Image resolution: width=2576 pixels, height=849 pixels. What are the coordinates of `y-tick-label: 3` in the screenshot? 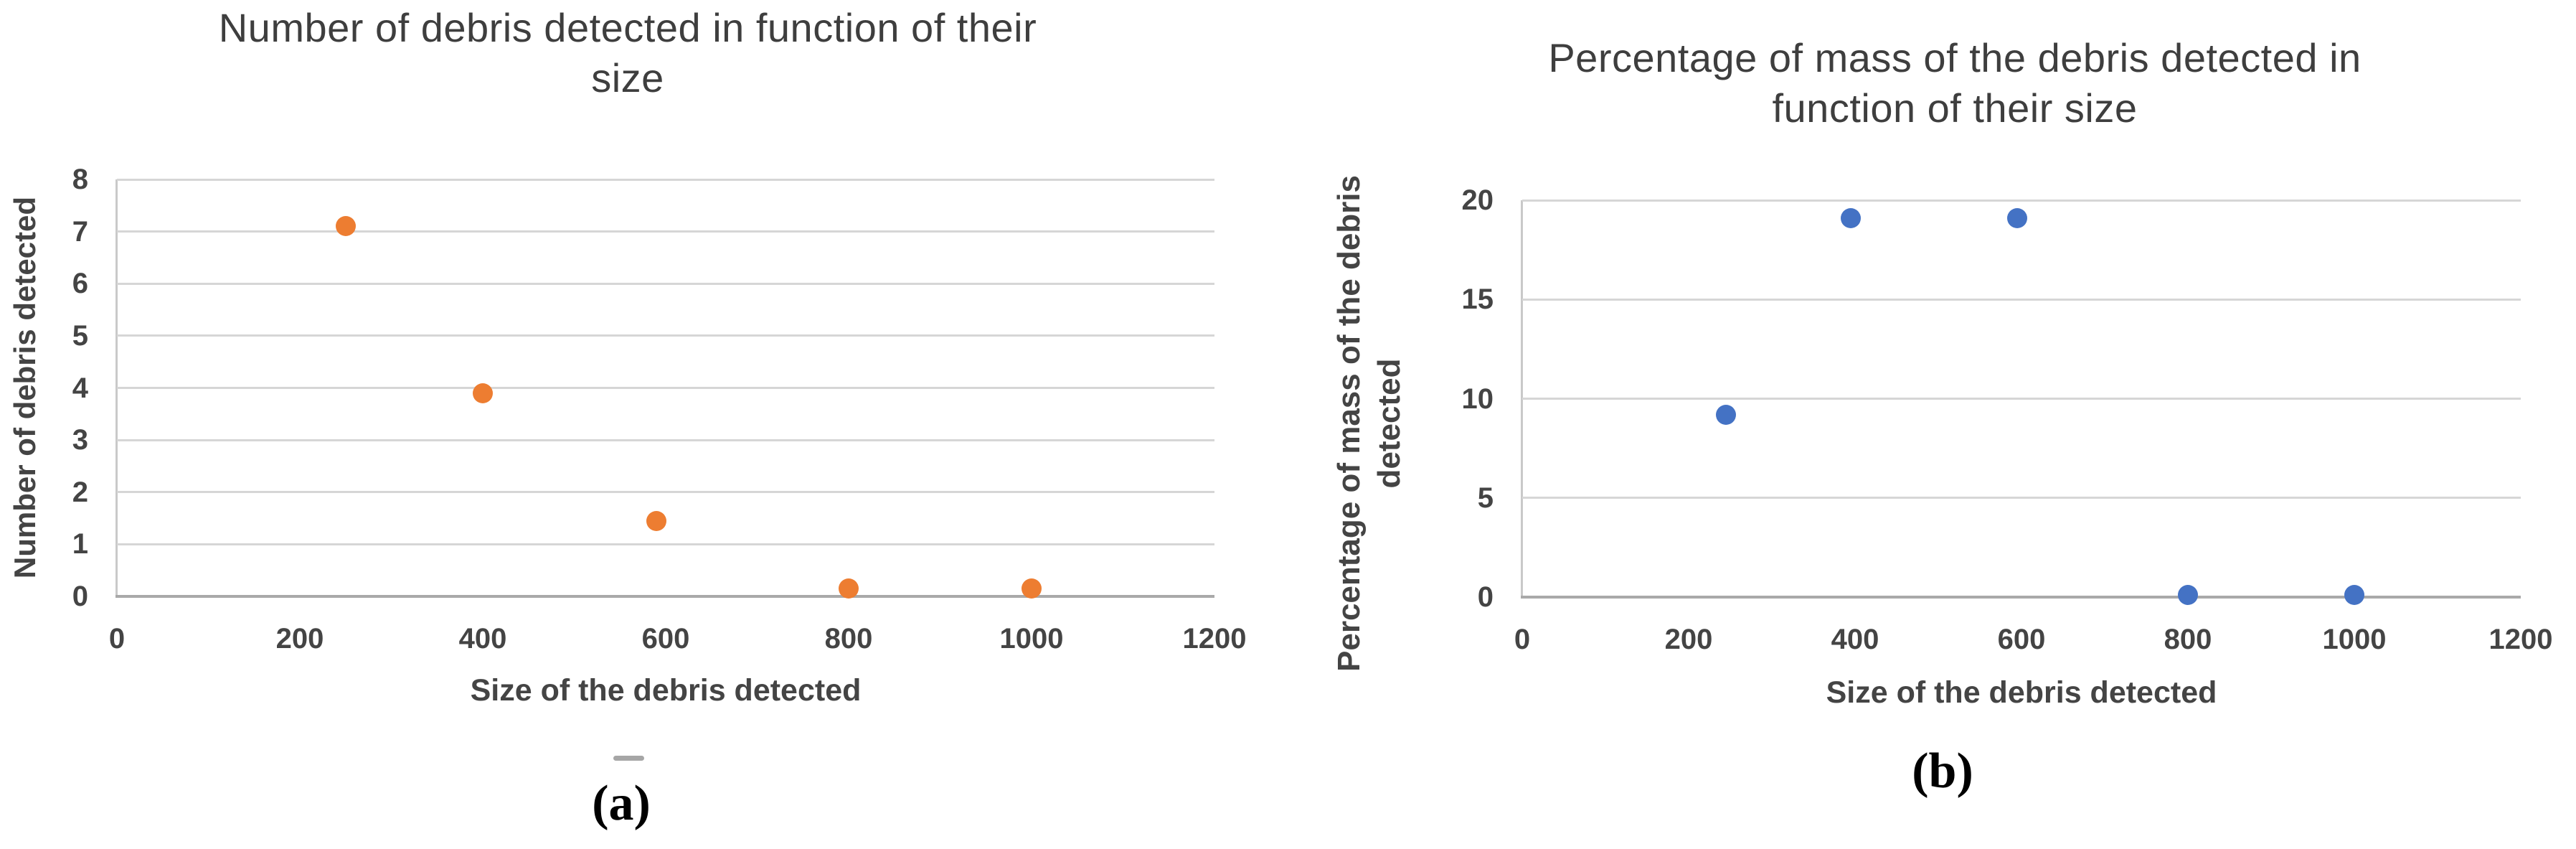 It's located at (80, 440).